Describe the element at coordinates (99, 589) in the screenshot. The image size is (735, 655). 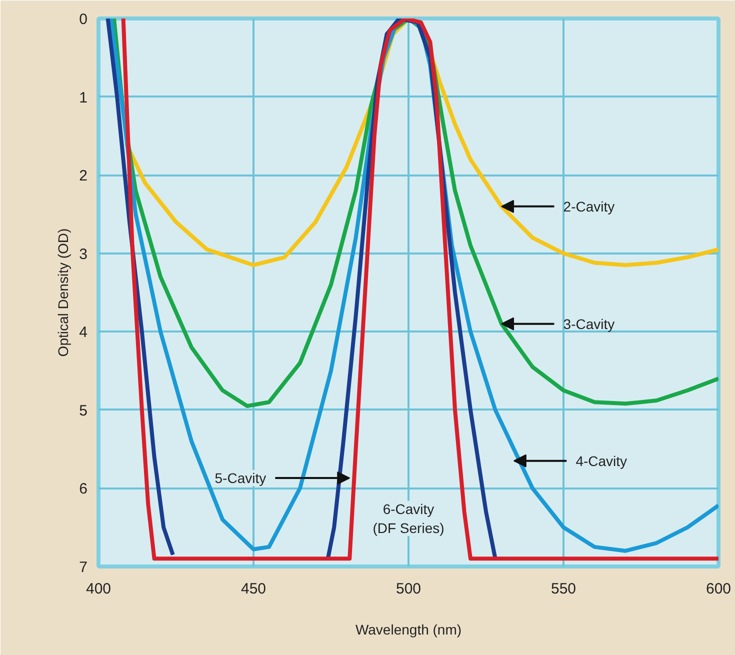
I see `x-tick-label: 400` at that location.